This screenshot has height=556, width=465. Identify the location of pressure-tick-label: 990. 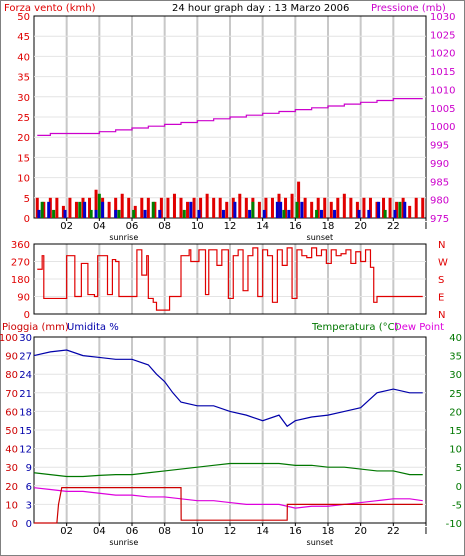
(439, 164).